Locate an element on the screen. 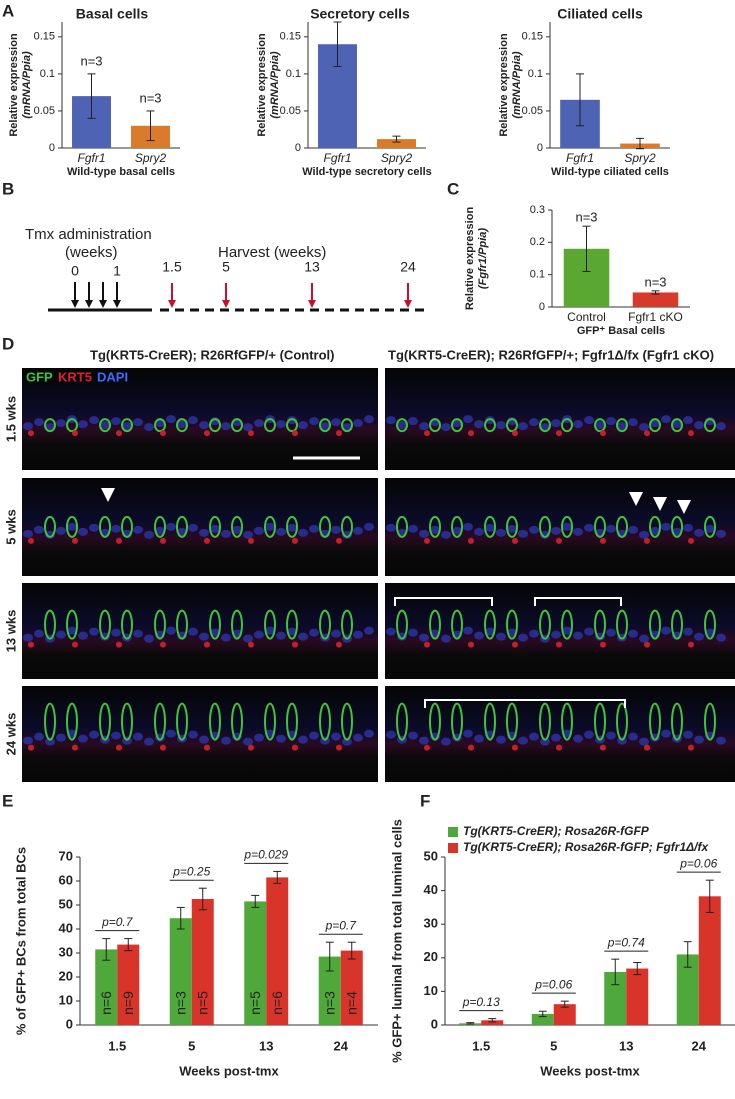  x-tick-label: Fgfr1 is located at coordinates (91, 158).